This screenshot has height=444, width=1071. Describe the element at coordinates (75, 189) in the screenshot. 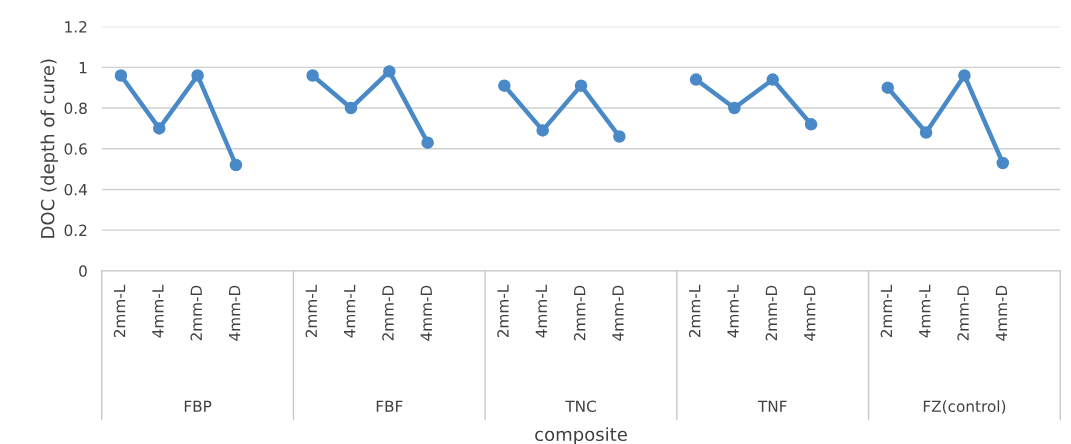

I see `y-tick-label: 0.4` at that location.